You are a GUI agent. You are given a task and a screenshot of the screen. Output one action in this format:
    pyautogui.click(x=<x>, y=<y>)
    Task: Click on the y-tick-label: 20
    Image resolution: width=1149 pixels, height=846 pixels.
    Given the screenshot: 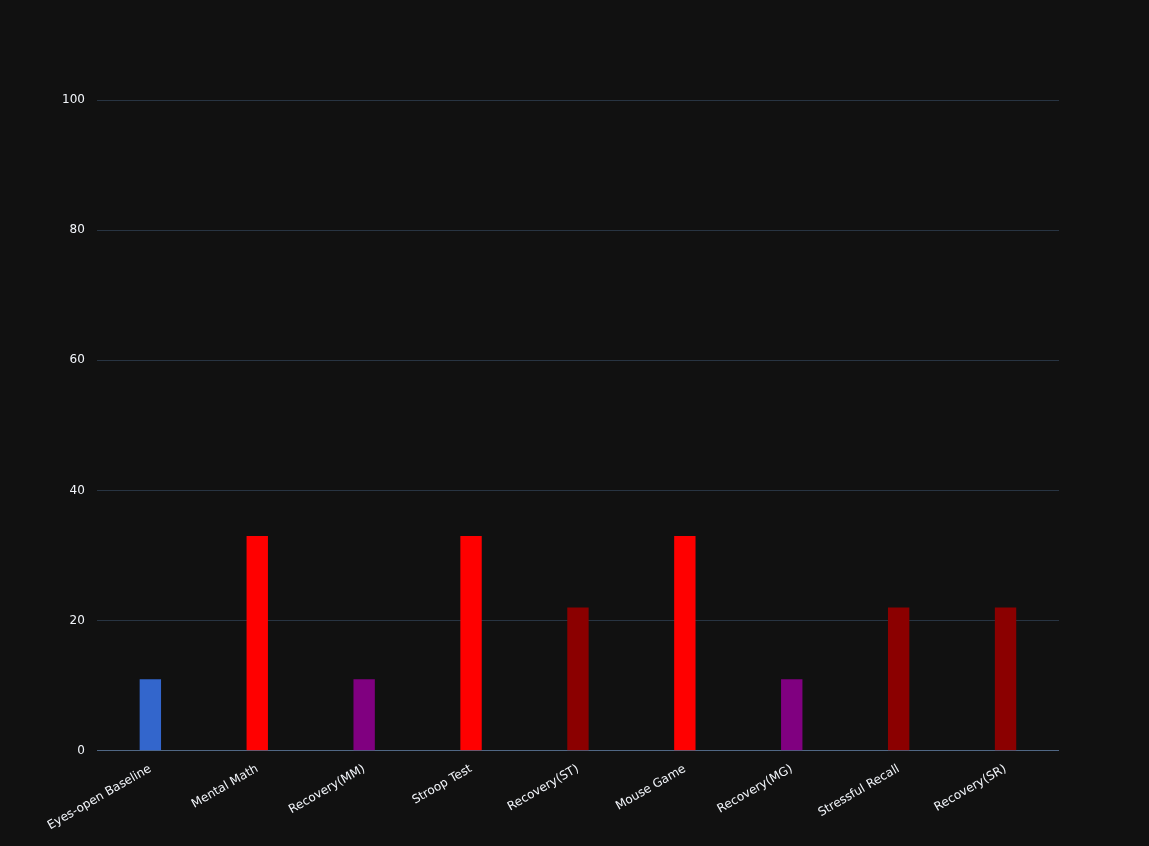 What is the action you would take?
    pyautogui.click(x=77, y=619)
    